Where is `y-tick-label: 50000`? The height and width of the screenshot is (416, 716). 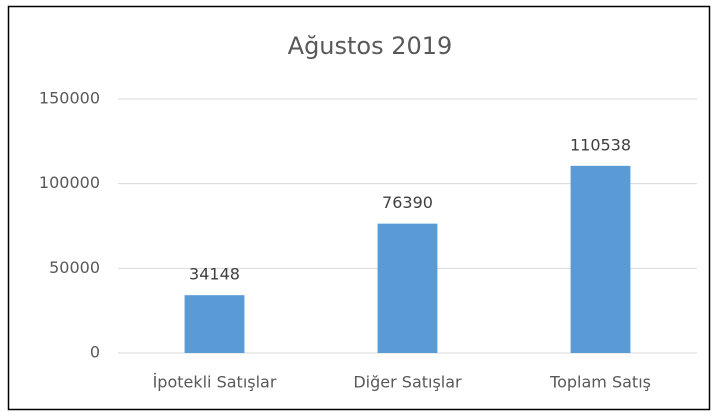
y-tick-label: 50000 is located at coordinates (74, 267).